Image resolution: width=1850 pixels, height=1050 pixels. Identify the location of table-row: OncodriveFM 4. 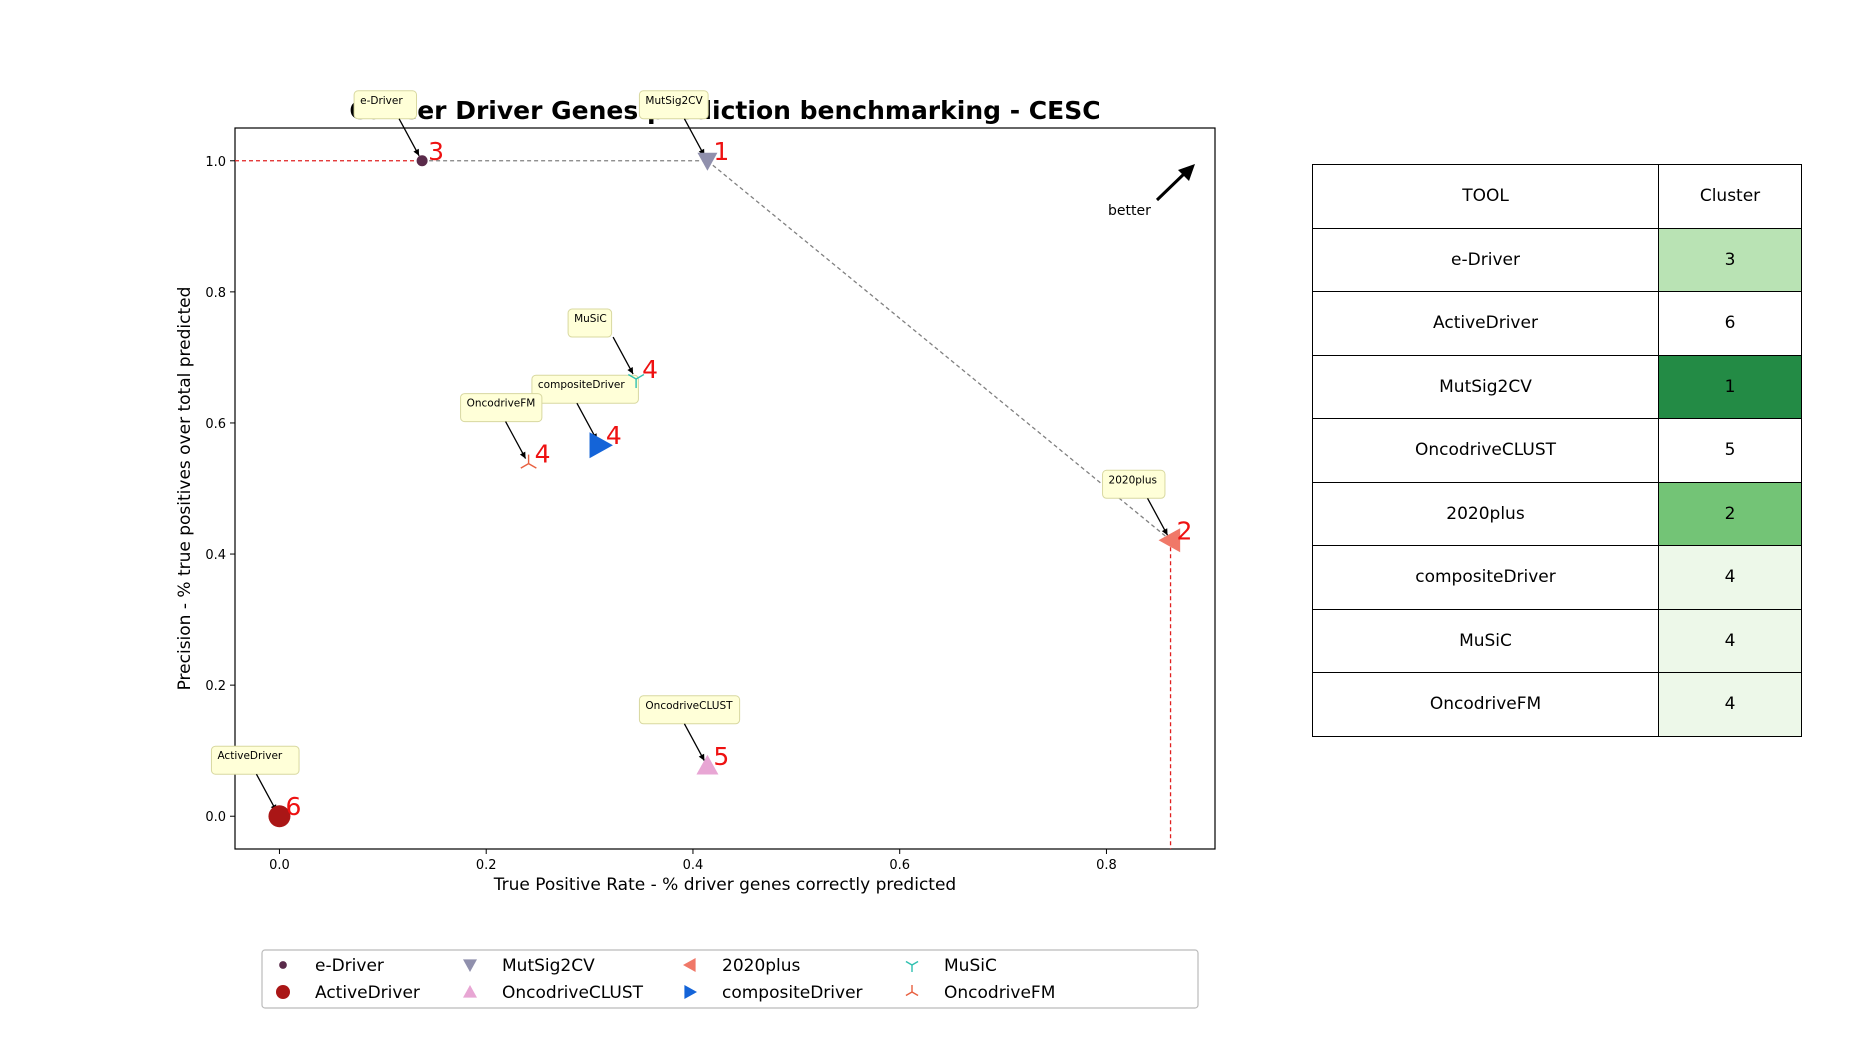
(1557, 704).